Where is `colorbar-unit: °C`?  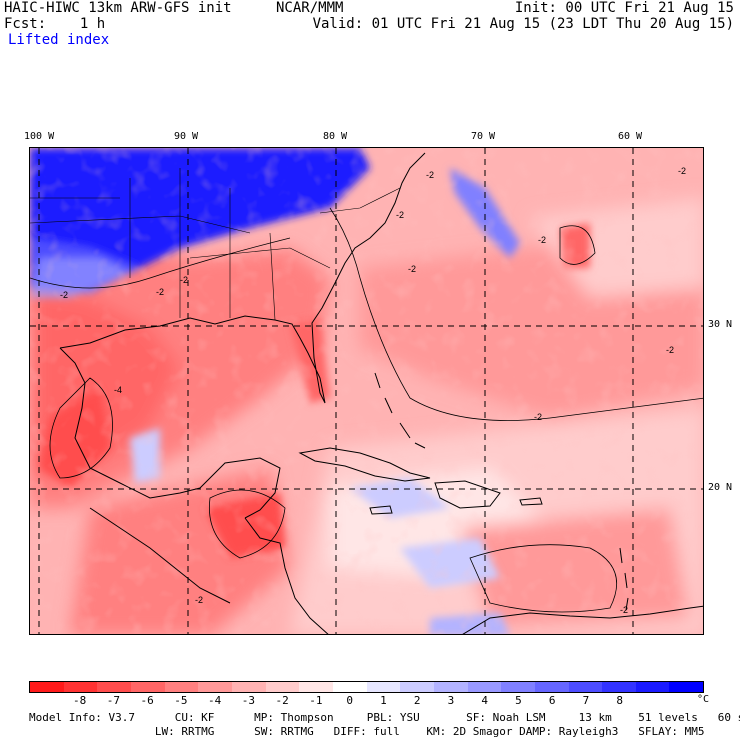
colorbar-unit: °C is located at coordinates (703, 699).